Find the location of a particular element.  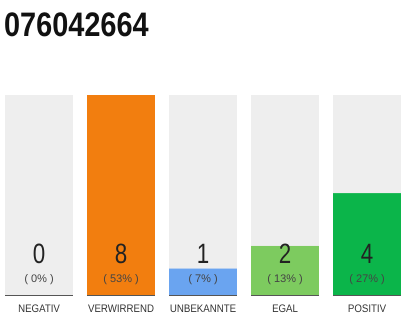

annotation: 8 is located at coordinates (121, 254).